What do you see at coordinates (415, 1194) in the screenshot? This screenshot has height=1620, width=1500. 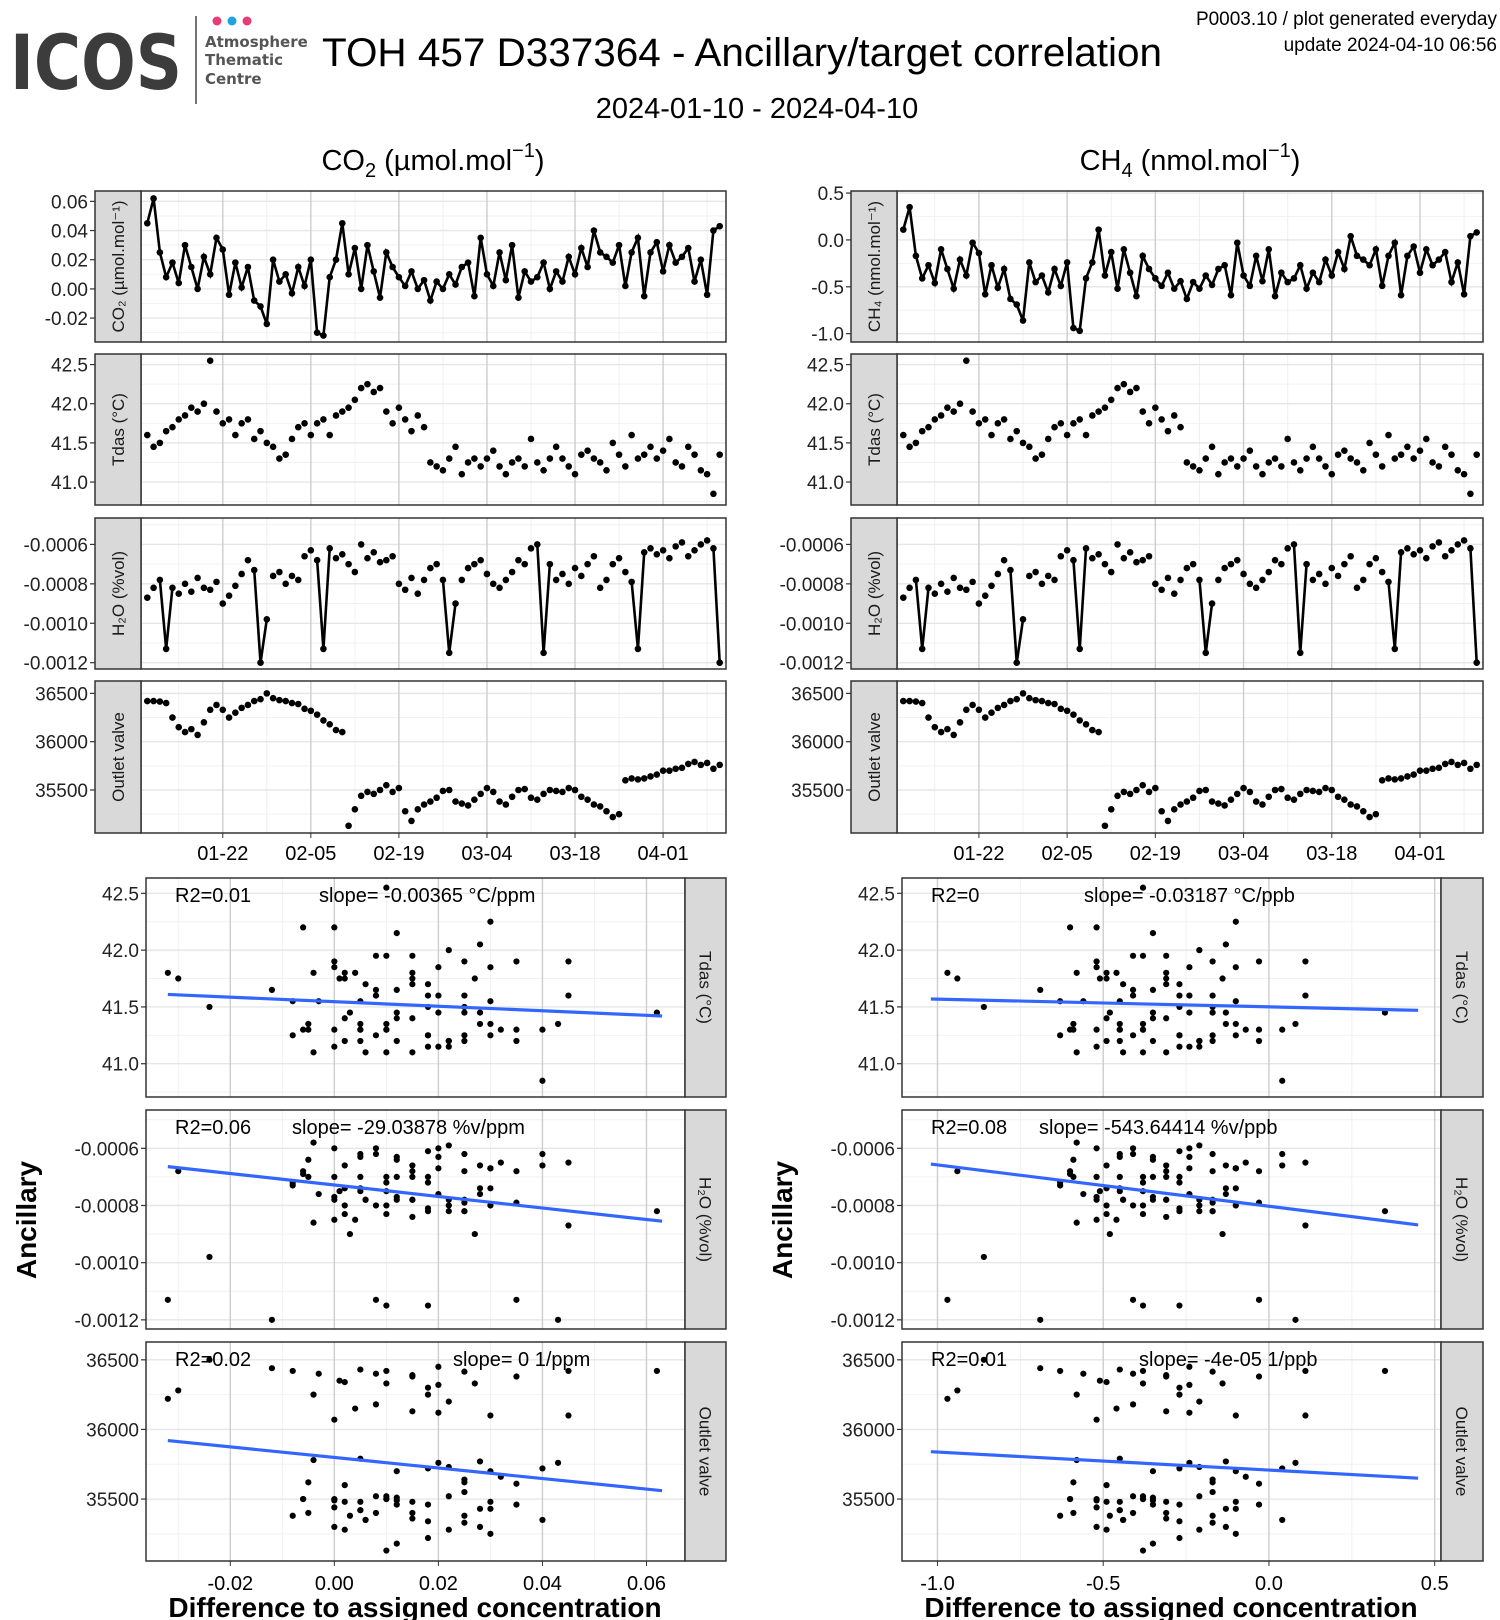 I see `regression-line` at bounding box center [415, 1194].